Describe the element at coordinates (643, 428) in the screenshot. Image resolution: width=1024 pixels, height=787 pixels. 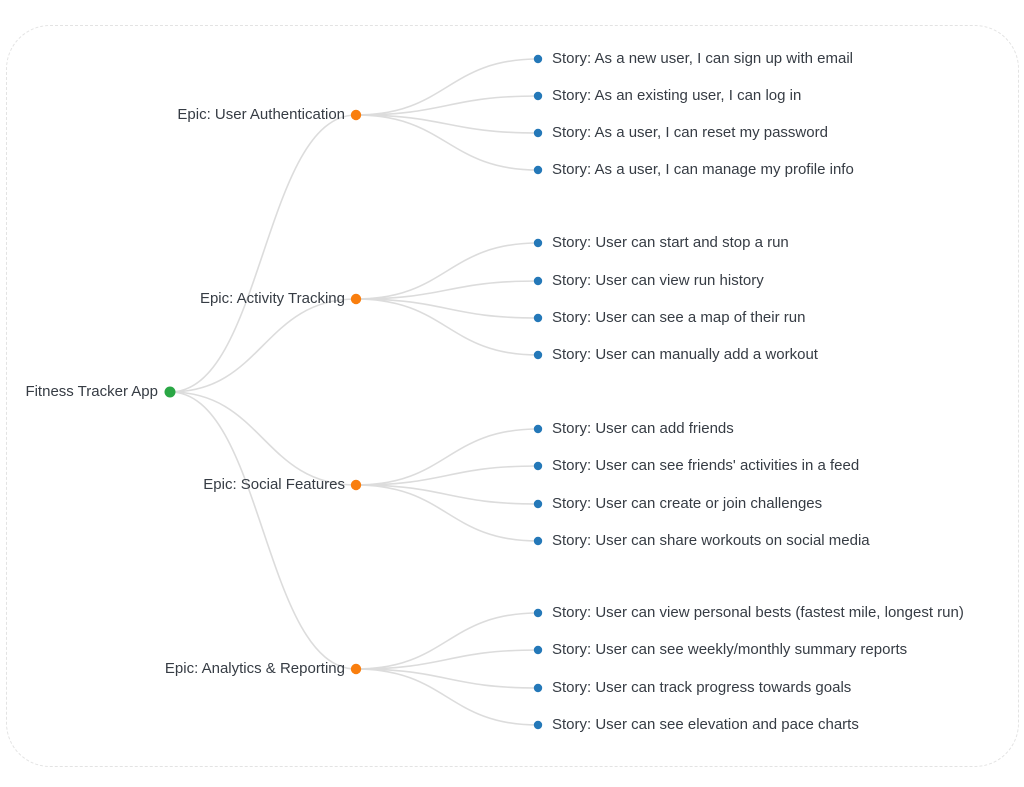
I see `story-node-label: Story: User can add friends` at that location.